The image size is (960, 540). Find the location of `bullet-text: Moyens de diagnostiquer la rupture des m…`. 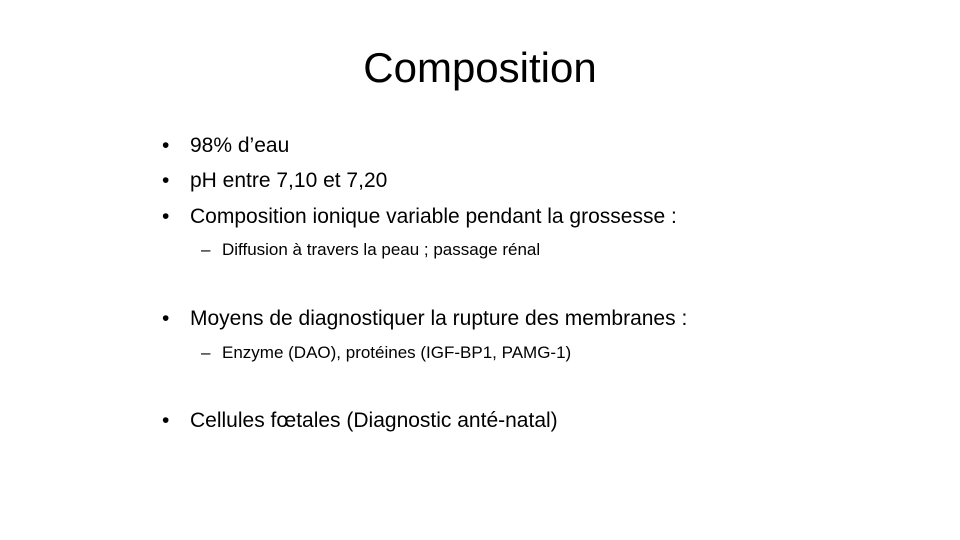

bullet-text: Moyens de diagnostiquer la rupture des m… is located at coordinates (439, 318).